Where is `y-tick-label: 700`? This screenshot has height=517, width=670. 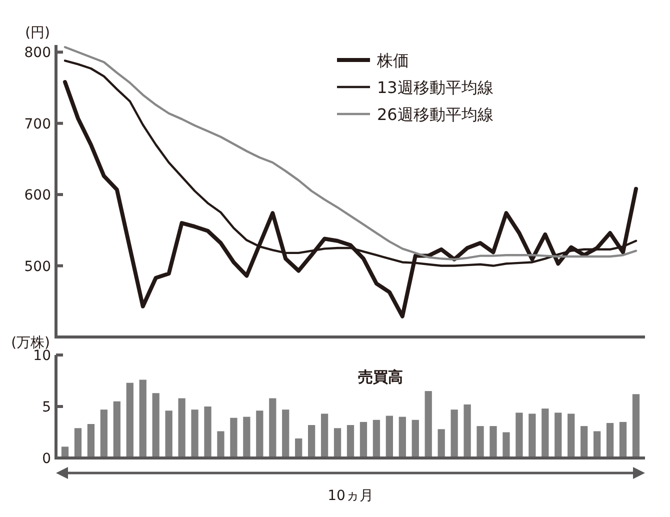 y-tick-label: 700 is located at coordinates (37, 124).